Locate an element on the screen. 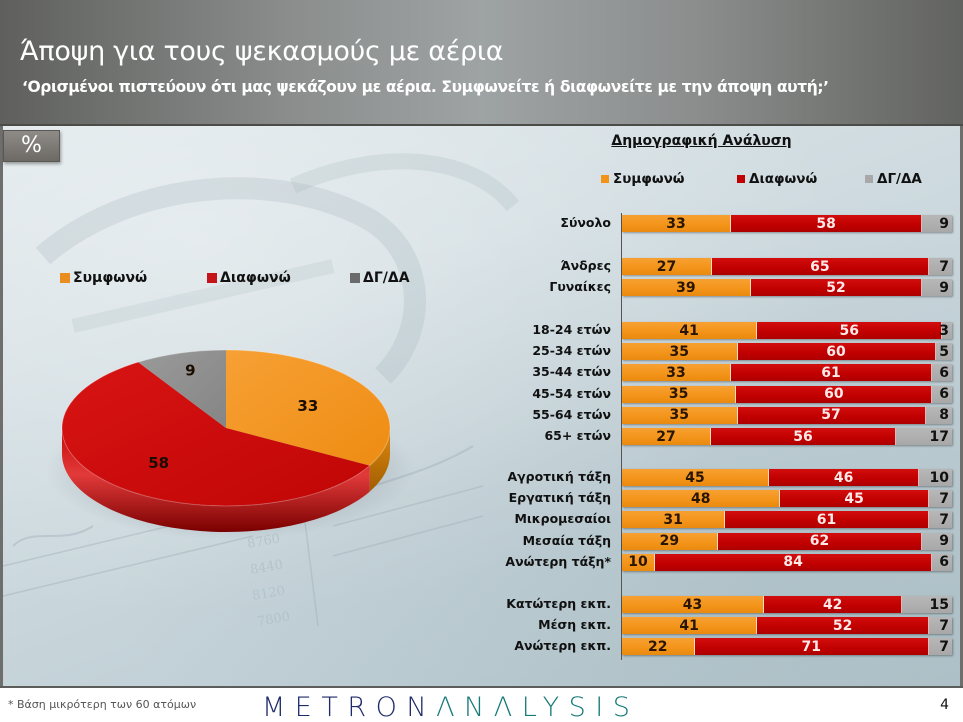 The width and height of the screenshot is (963, 722). bar-segment-disagree: 62 is located at coordinates (820, 541).